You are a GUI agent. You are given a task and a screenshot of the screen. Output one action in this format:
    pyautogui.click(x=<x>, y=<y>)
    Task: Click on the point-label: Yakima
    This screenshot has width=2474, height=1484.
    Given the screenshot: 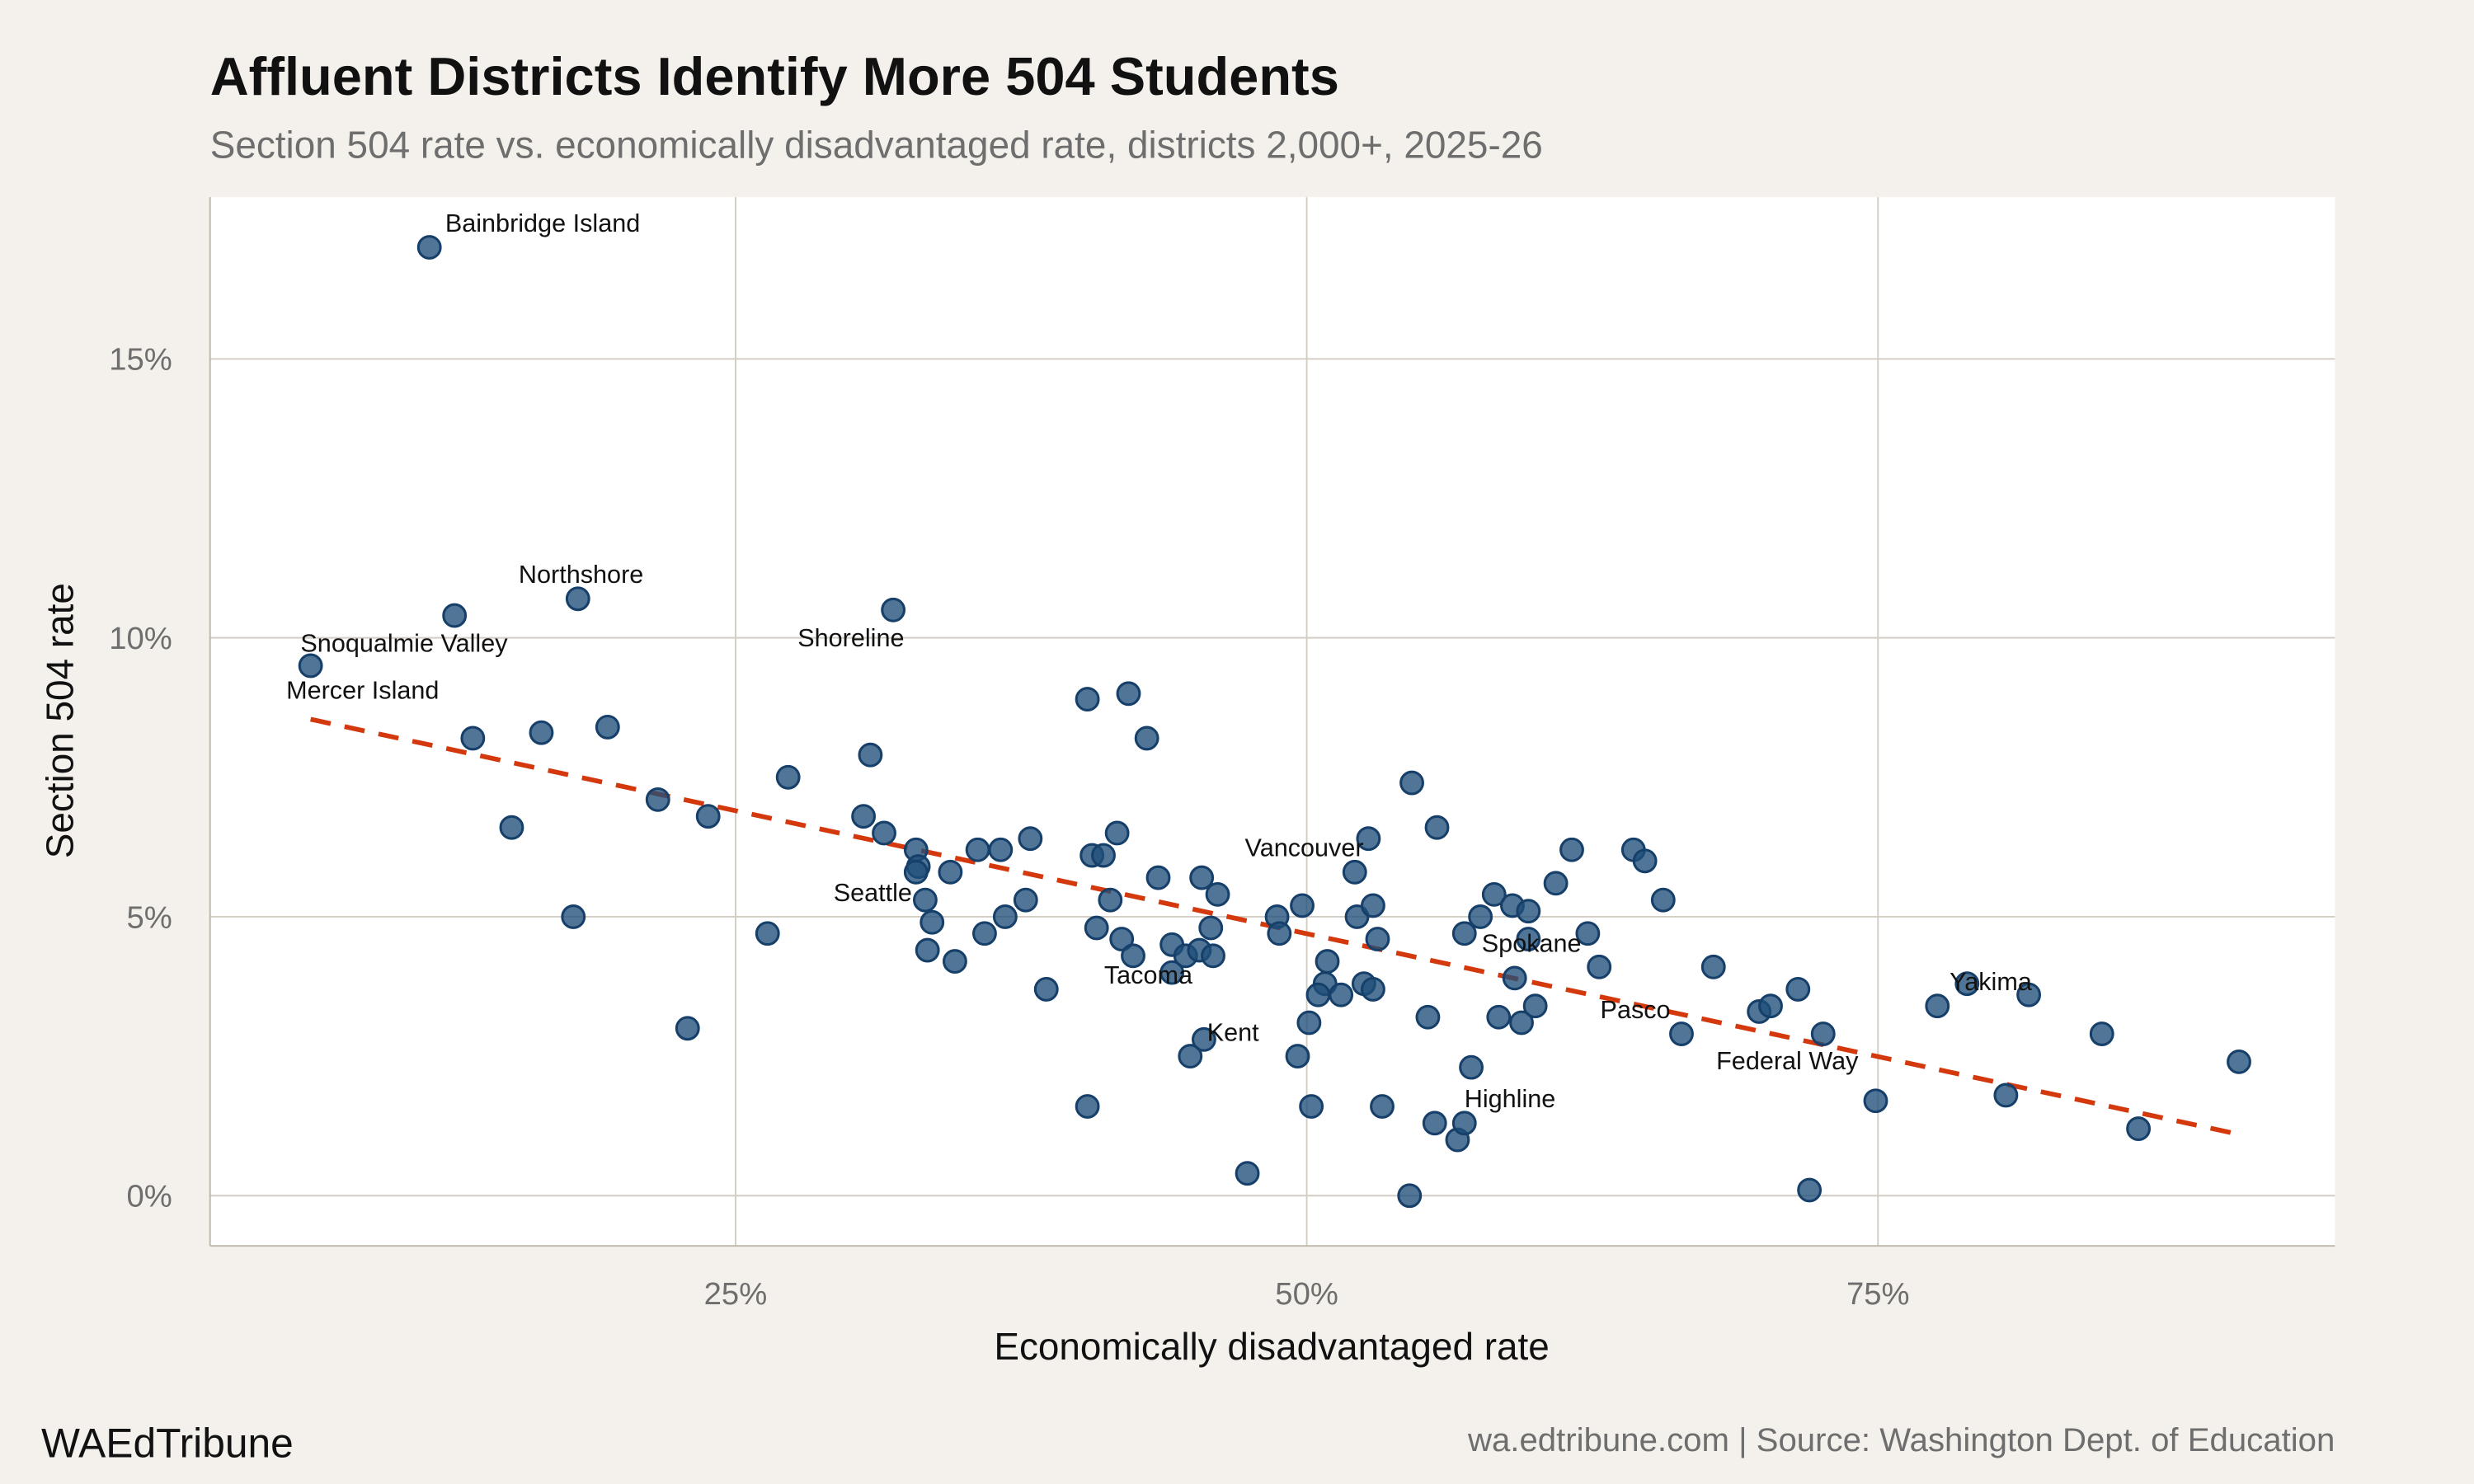 What is the action you would take?
    pyautogui.click(x=1991, y=982)
    